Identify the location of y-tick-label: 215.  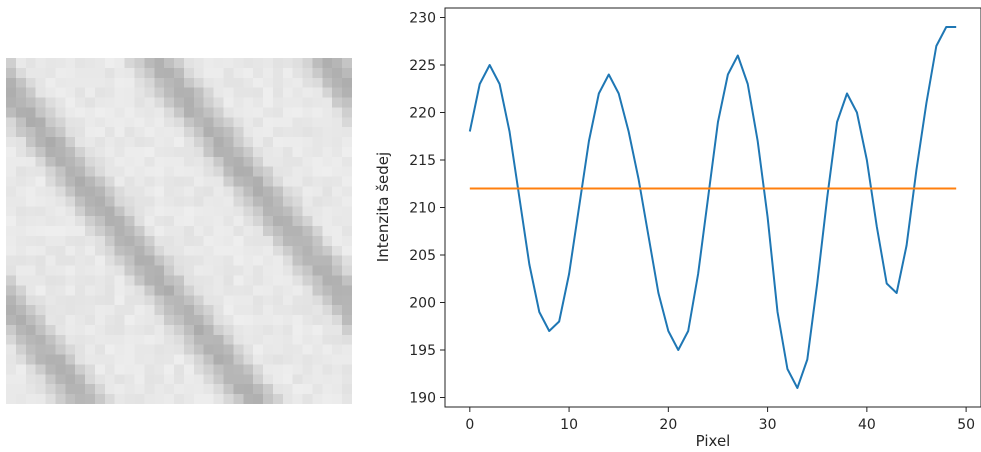
(422, 161).